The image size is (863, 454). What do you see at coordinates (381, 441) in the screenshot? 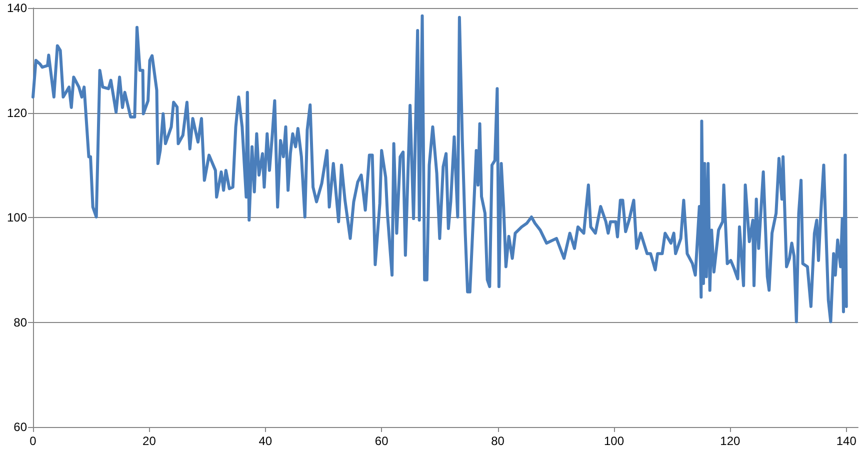
I see `x-tick-label: 60` at bounding box center [381, 441].